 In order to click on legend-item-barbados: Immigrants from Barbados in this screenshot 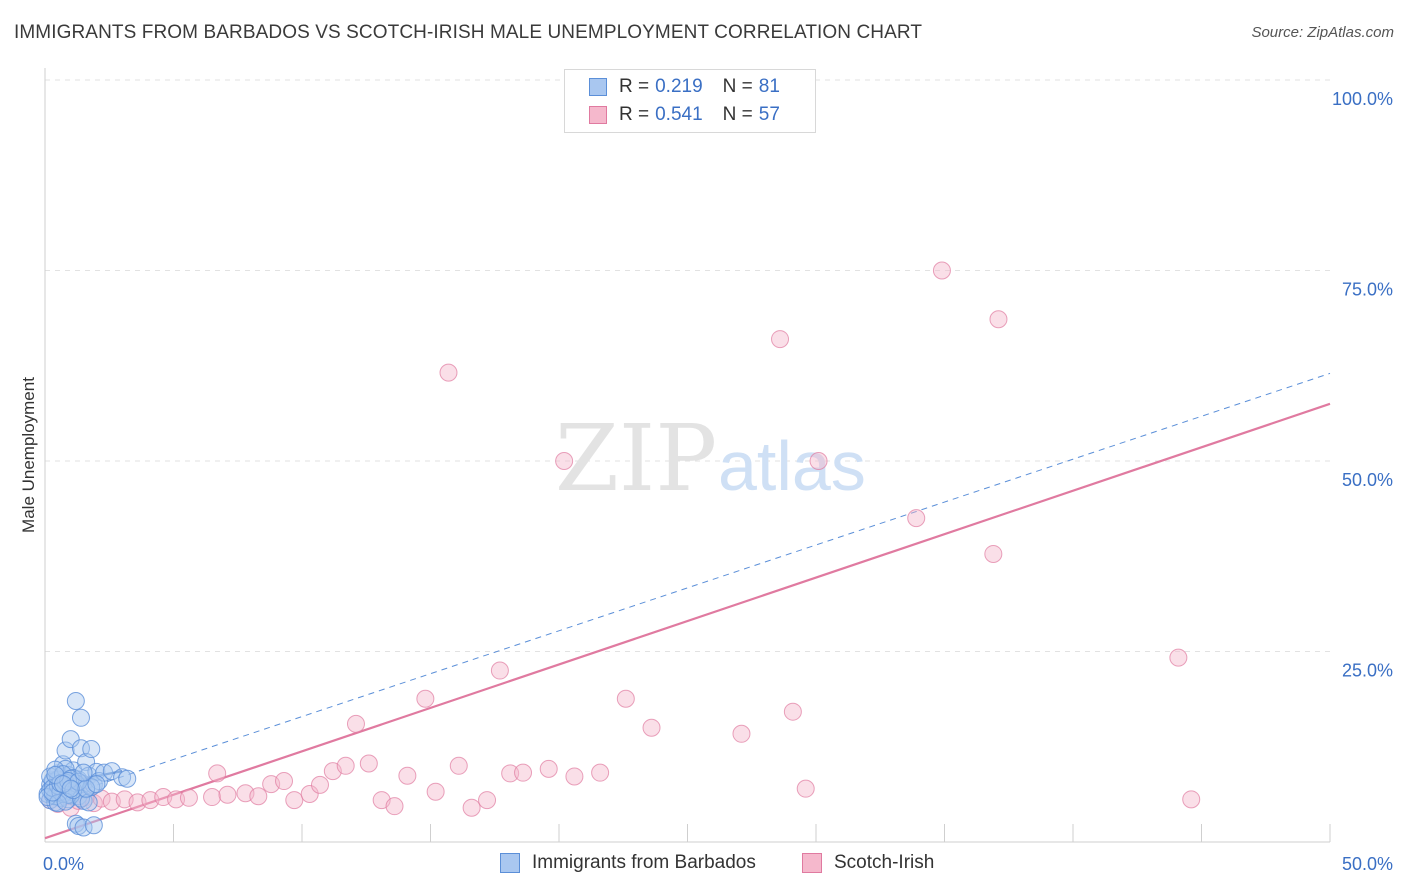, I will do `click(628, 863)`.